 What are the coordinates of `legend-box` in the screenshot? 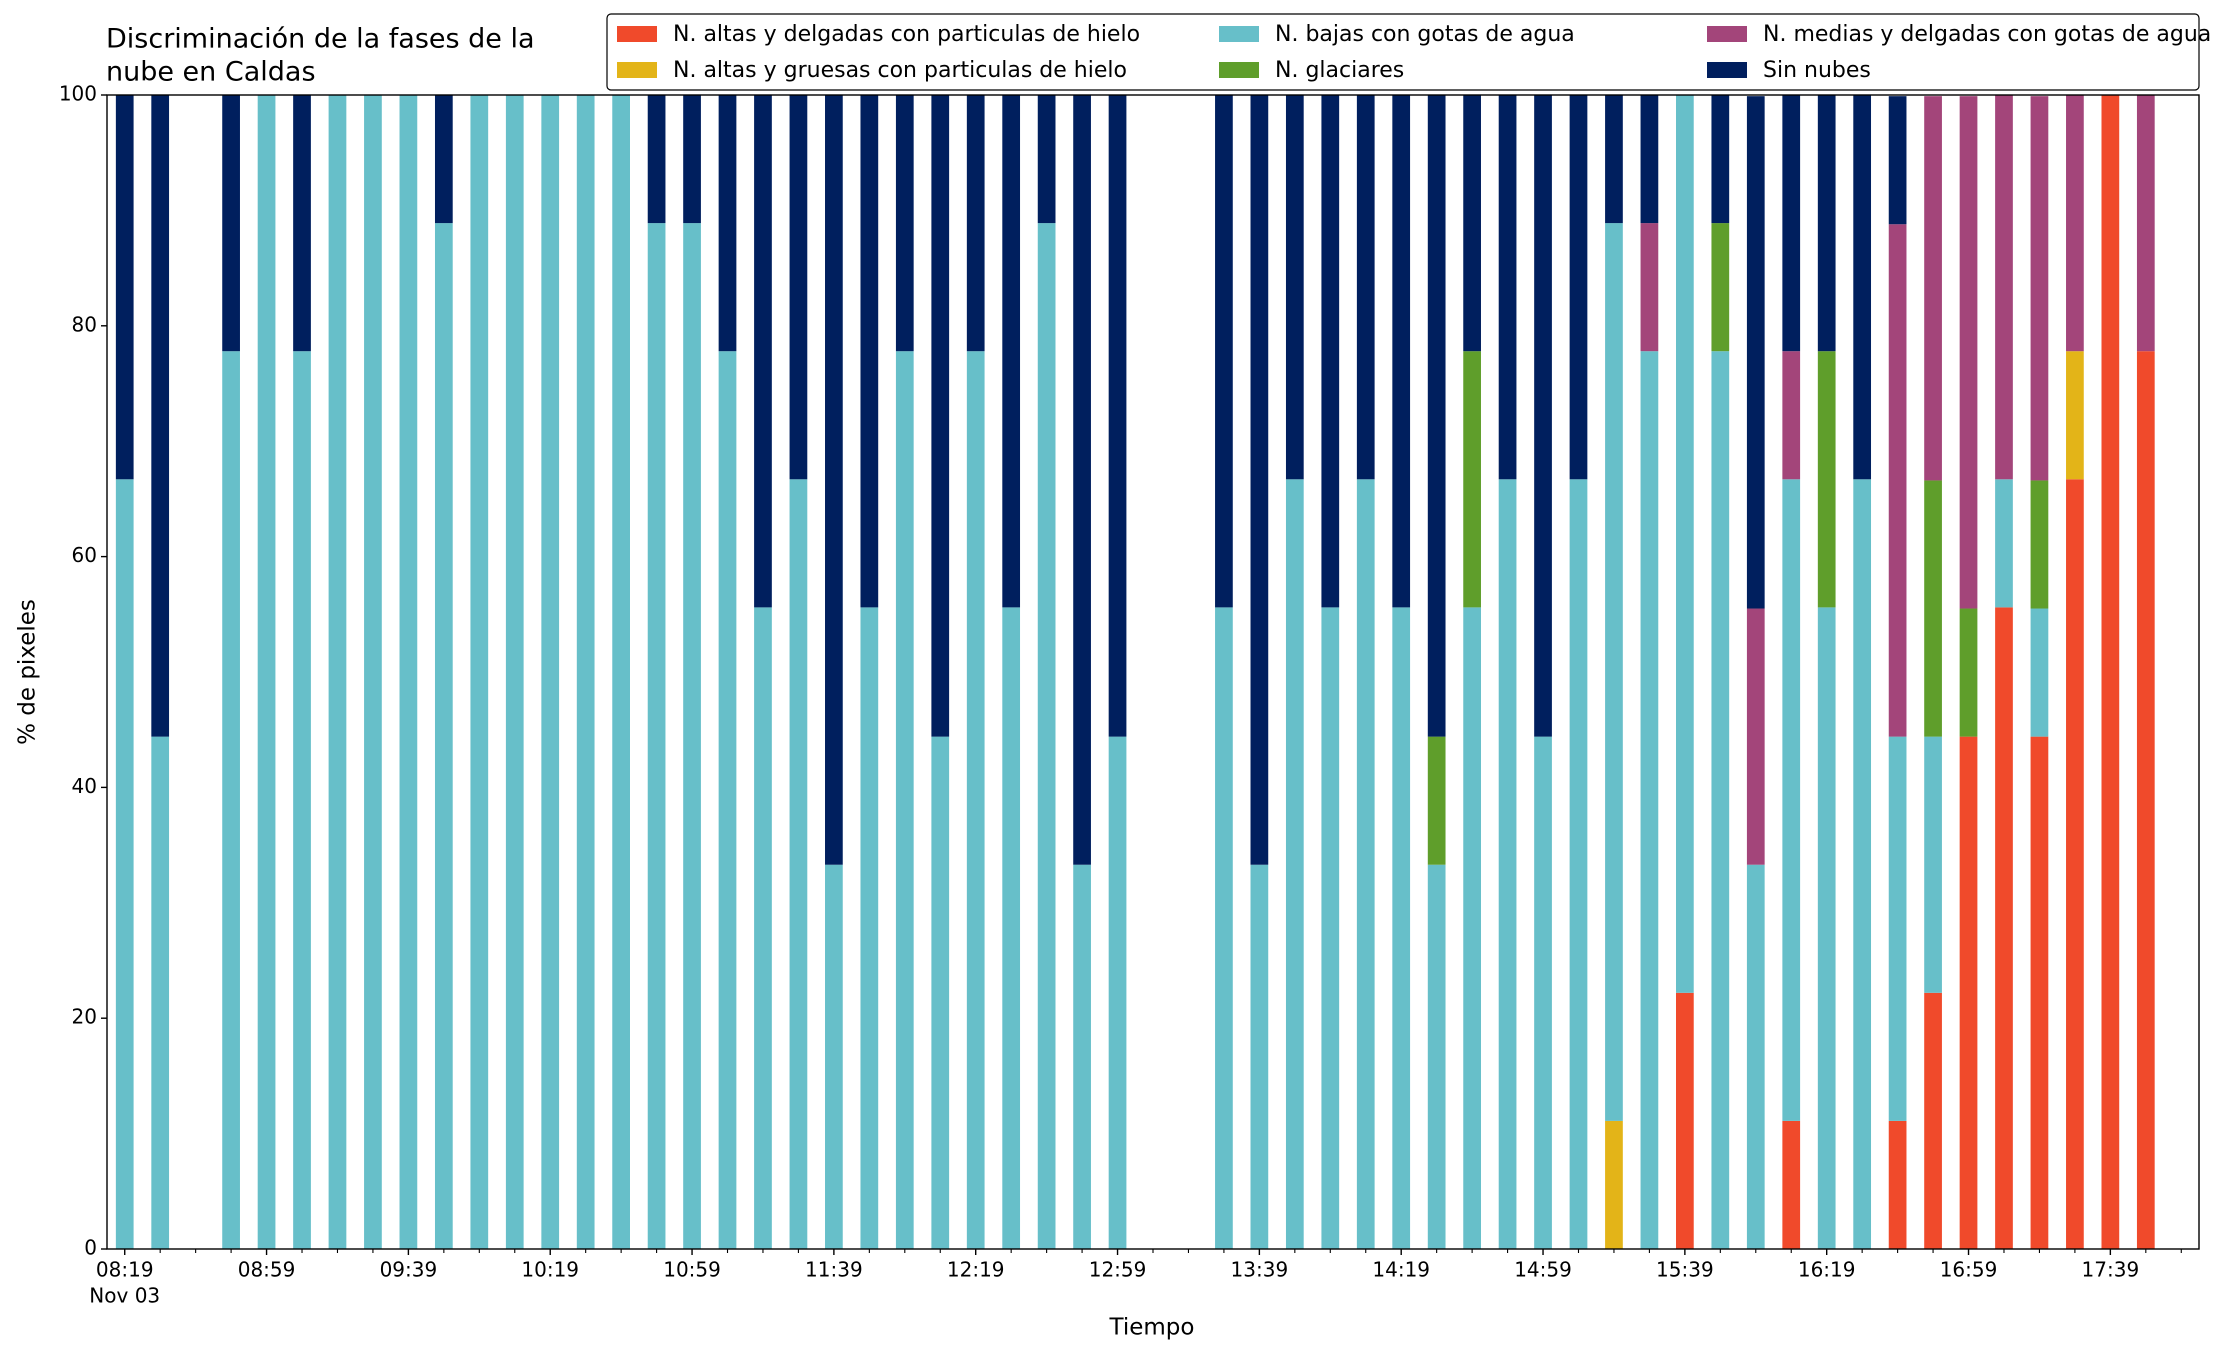 It's located at (1403, 52).